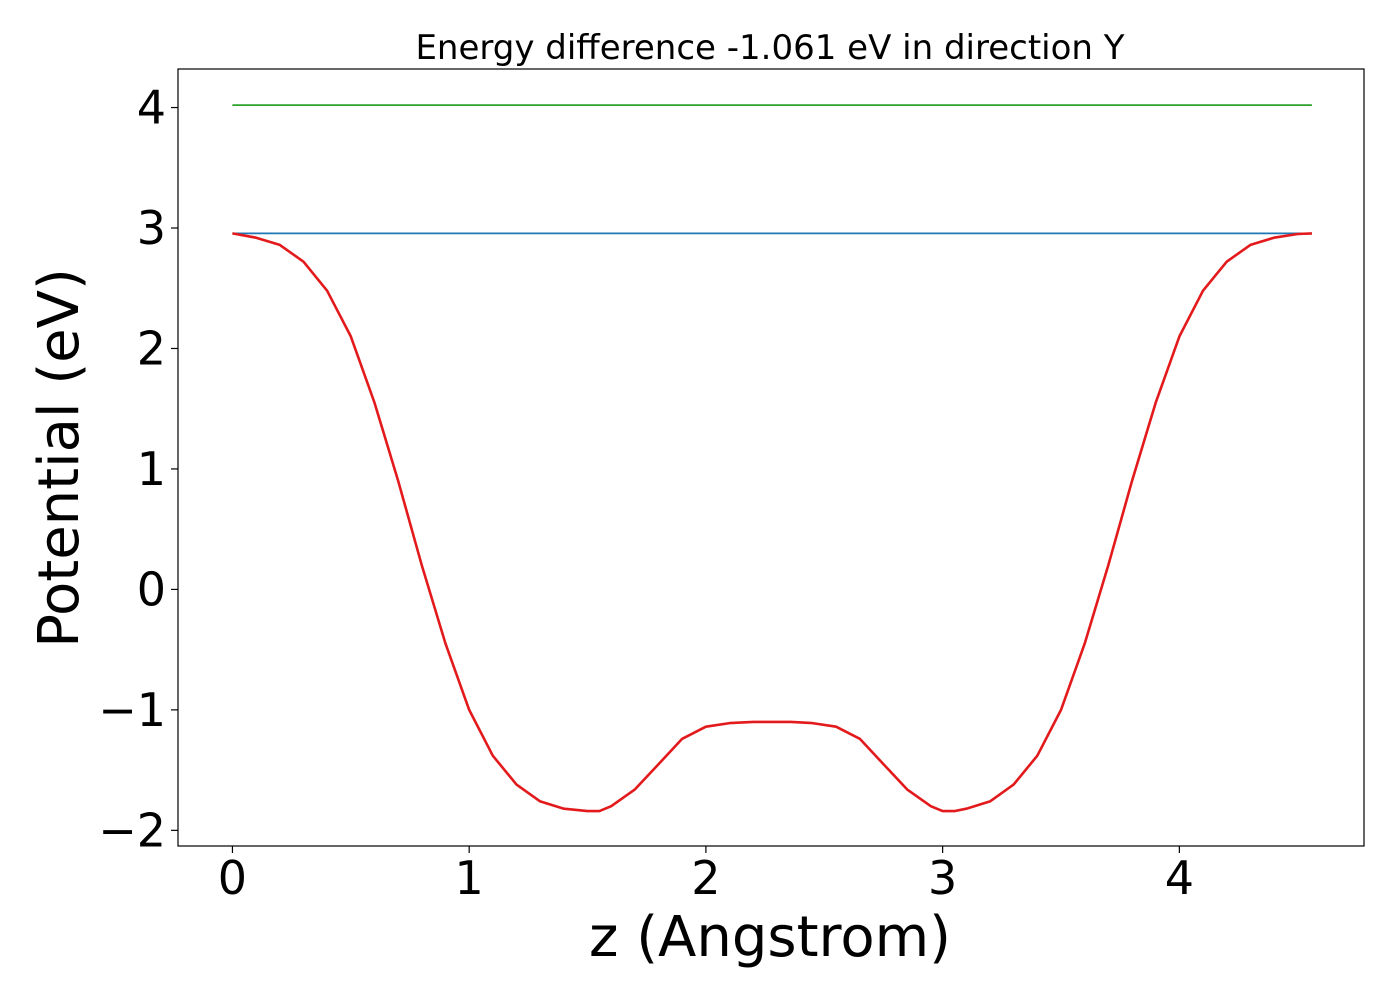  I want to click on y-axis-ticks: −2 −1 0 1 2 3 4, so click(138, 469).